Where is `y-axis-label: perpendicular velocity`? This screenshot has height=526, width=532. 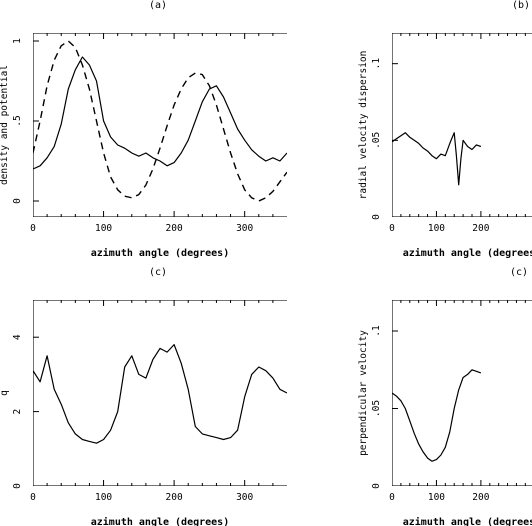
y-axis-label: perpendicular velocity is located at coordinates (363, 393).